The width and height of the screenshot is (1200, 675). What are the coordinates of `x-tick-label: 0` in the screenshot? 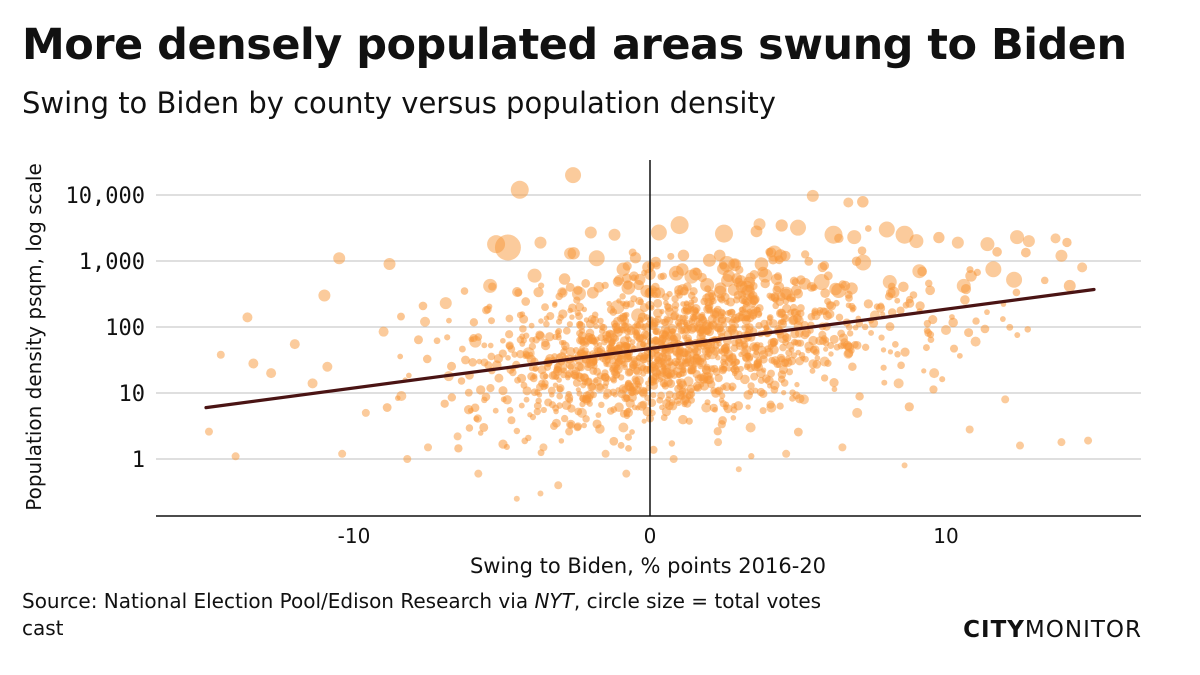 It's located at (650, 536).